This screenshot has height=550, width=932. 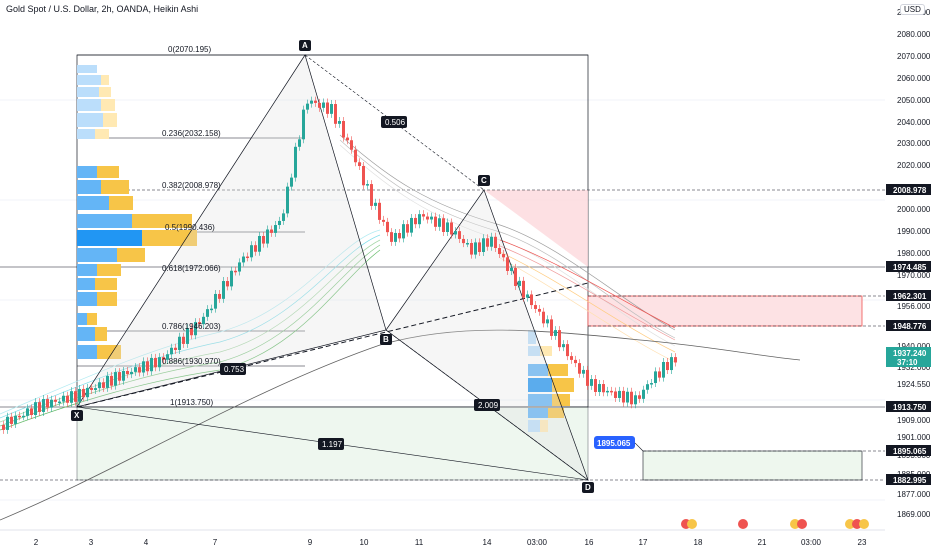 What do you see at coordinates (386, 339) in the screenshot?
I see `point-b-label: B` at bounding box center [386, 339].